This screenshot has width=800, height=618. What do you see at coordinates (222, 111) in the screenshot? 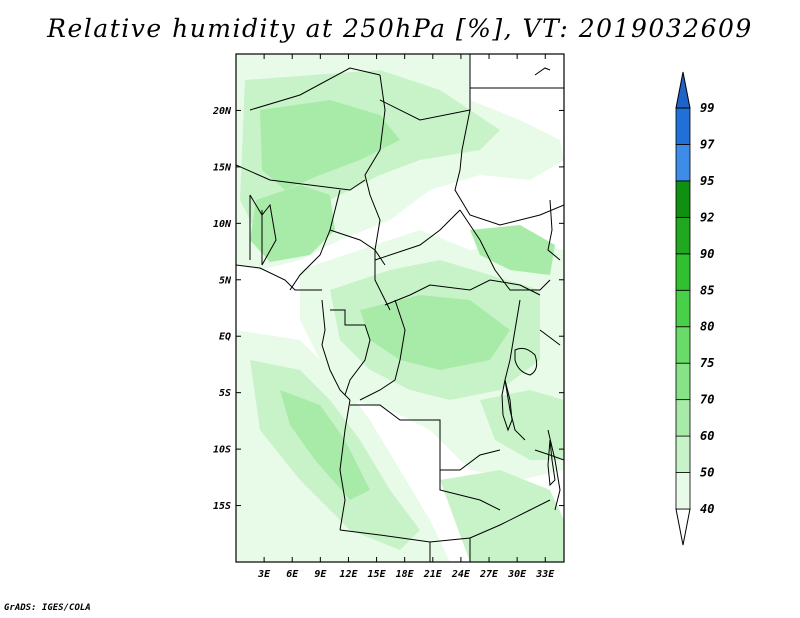
I see `lat-label: 20N` at bounding box center [222, 111].